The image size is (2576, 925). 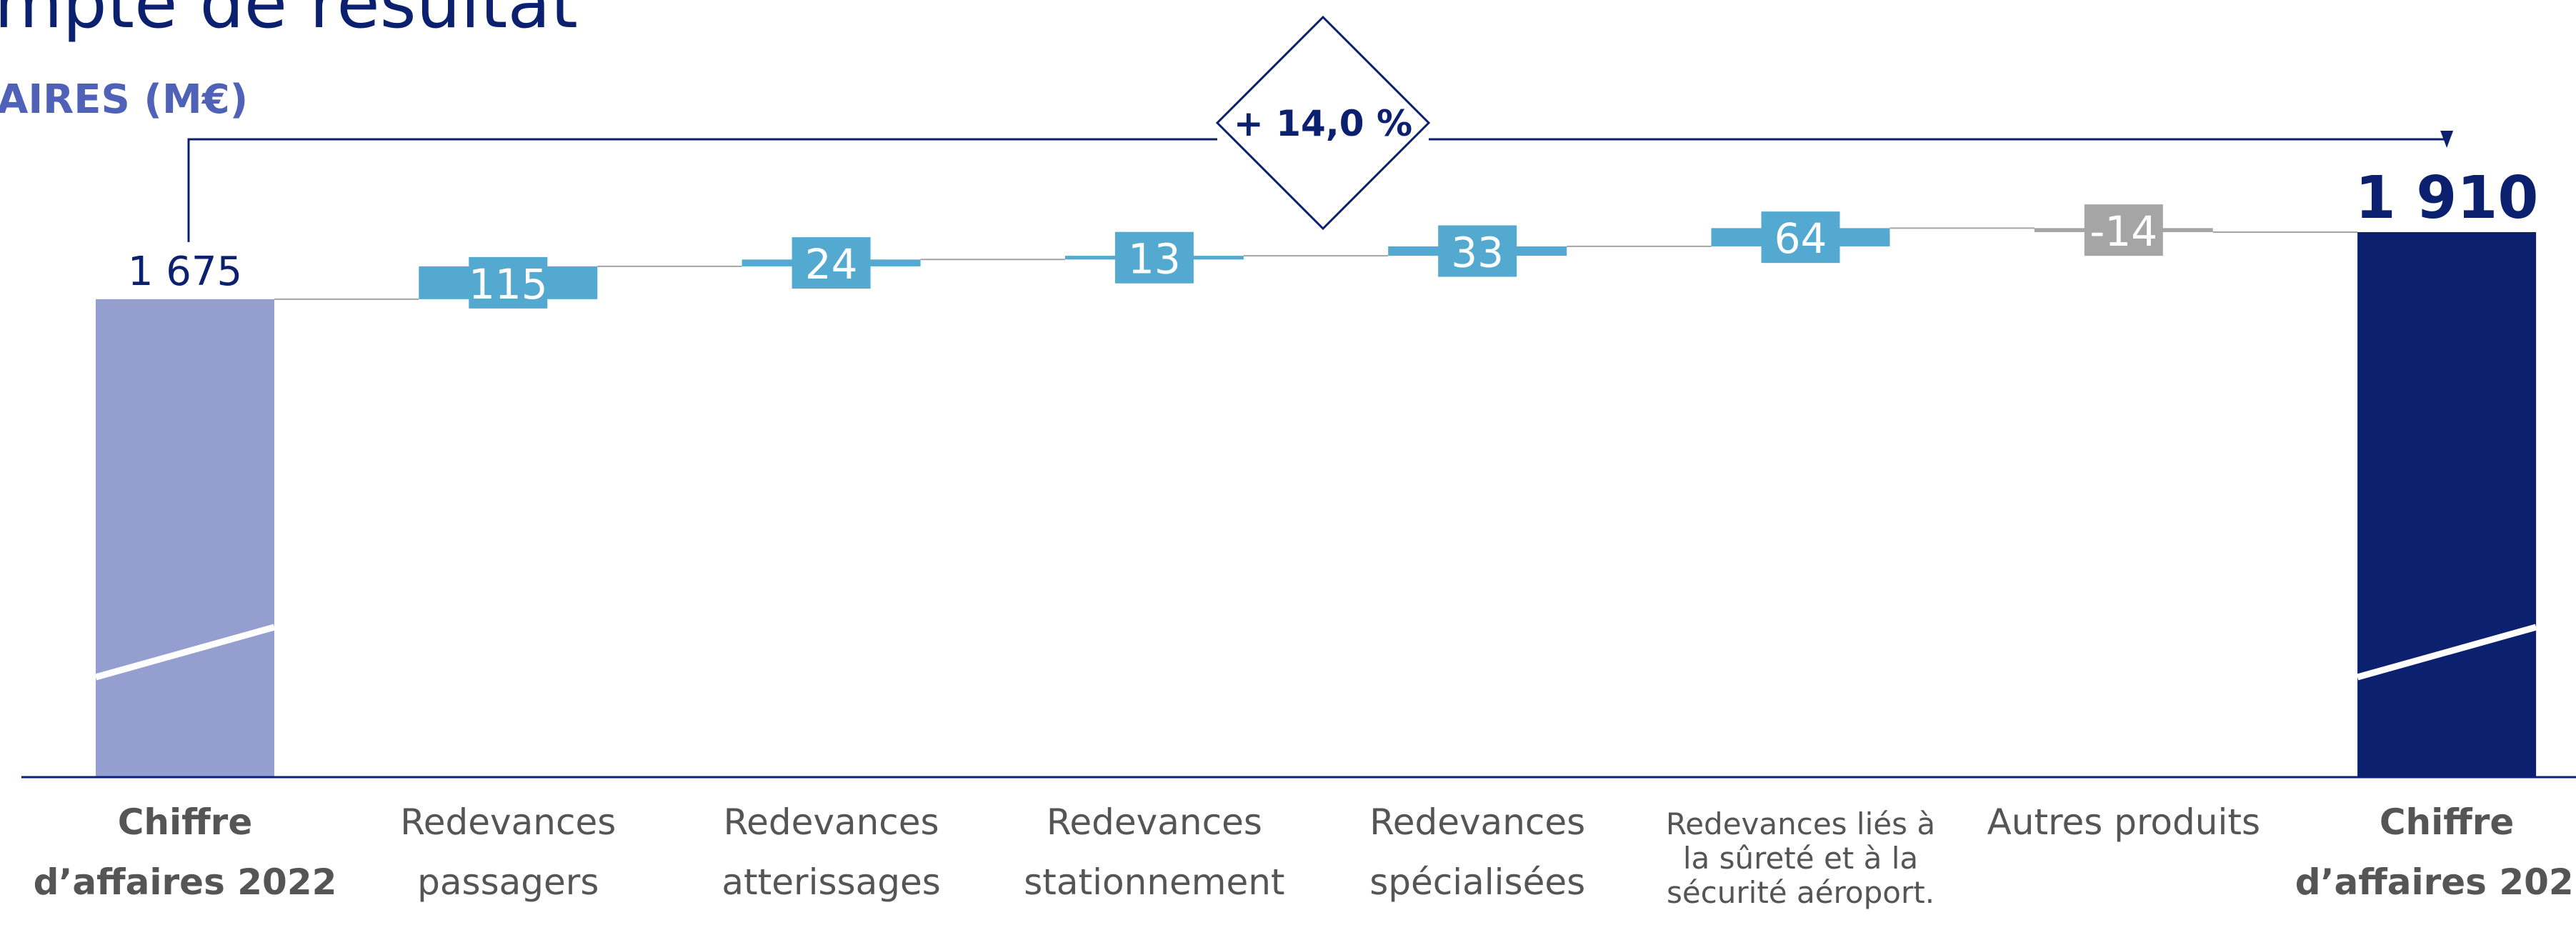 I want to click on category-label-6-line-2: la sûreté et à la, so click(x=1801, y=858).